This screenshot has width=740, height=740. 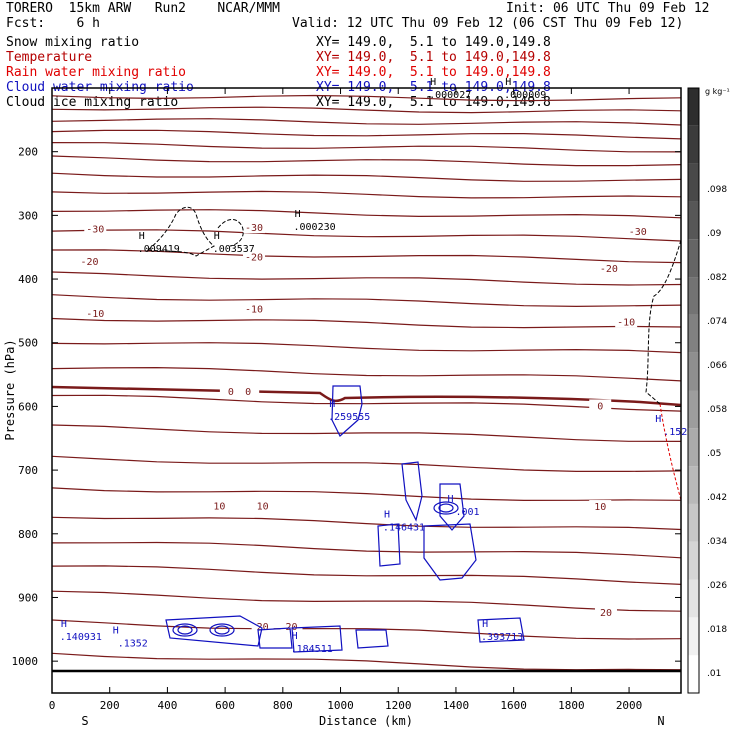 I want to click on run-title: TORERO 15km ARW Run2 NCAR/MMM, so click(x=143, y=8).